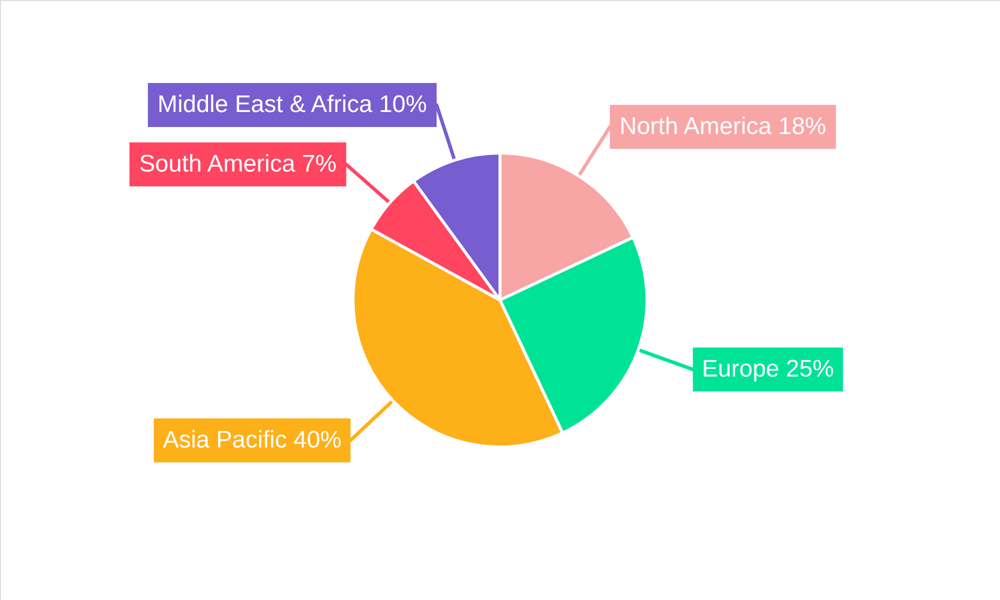 The width and height of the screenshot is (1000, 600). What do you see at coordinates (722, 126) in the screenshot?
I see `slice-label: North America 18%` at bounding box center [722, 126].